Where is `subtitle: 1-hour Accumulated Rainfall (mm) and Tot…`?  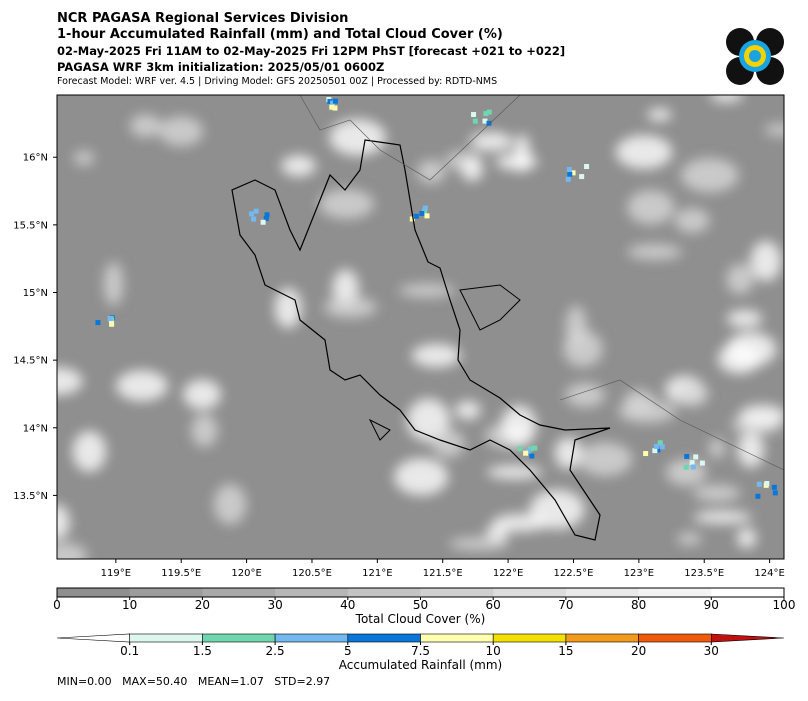 subtitle: 1-hour Accumulated Rainfall (mm) and Tot… is located at coordinates (280, 34).